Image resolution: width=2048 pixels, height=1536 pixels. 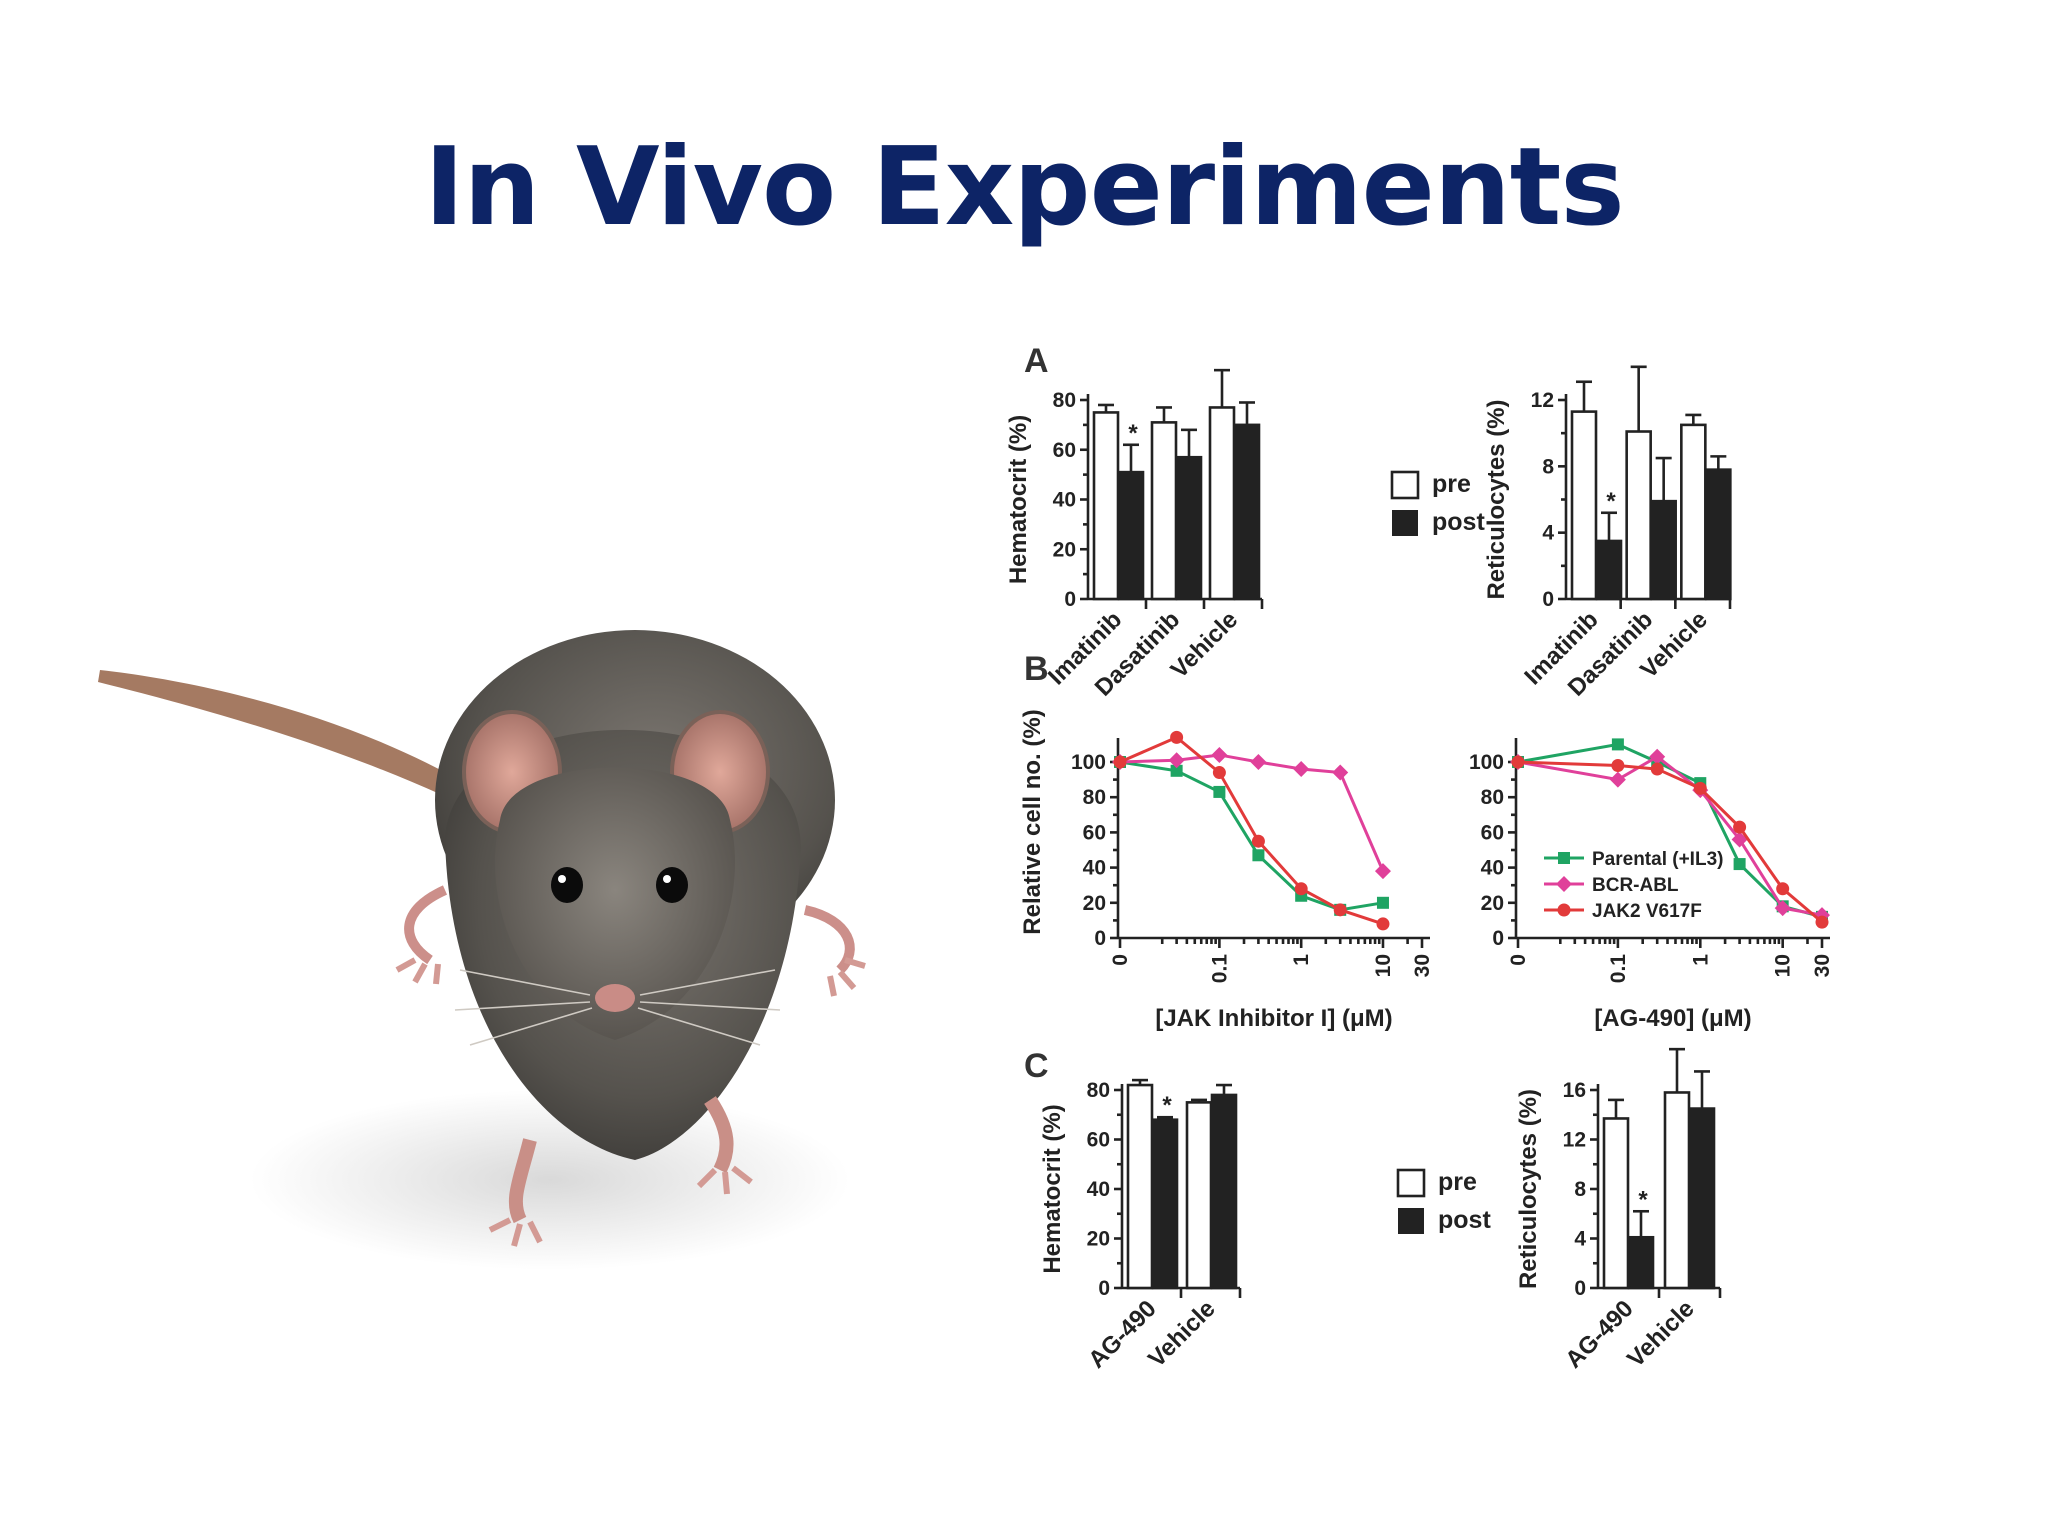 What do you see at coordinates (1574, 1090) in the screenshot?
I see `y-tick-label: 16` at bounding box center [1574, 1090].